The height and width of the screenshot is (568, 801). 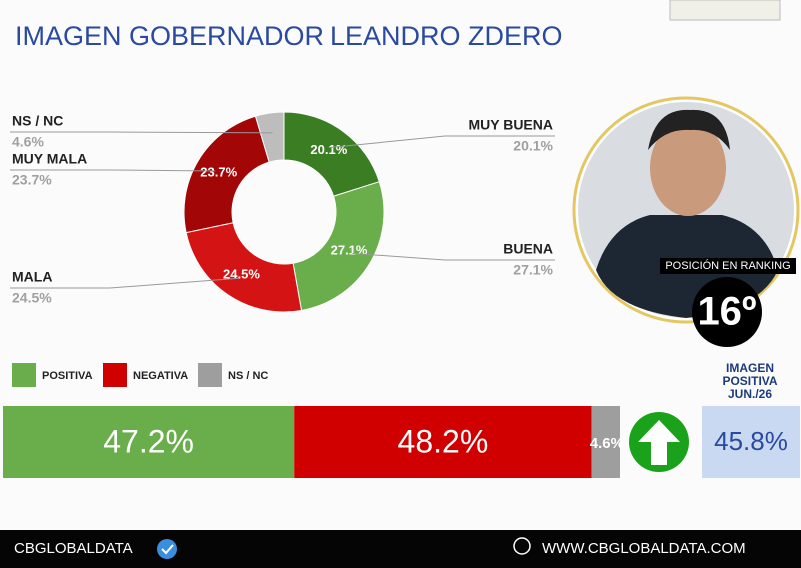 What do you see at coordinates (400, 549) in the screenshot?
I see `footer` at bounding box center [400, 549].